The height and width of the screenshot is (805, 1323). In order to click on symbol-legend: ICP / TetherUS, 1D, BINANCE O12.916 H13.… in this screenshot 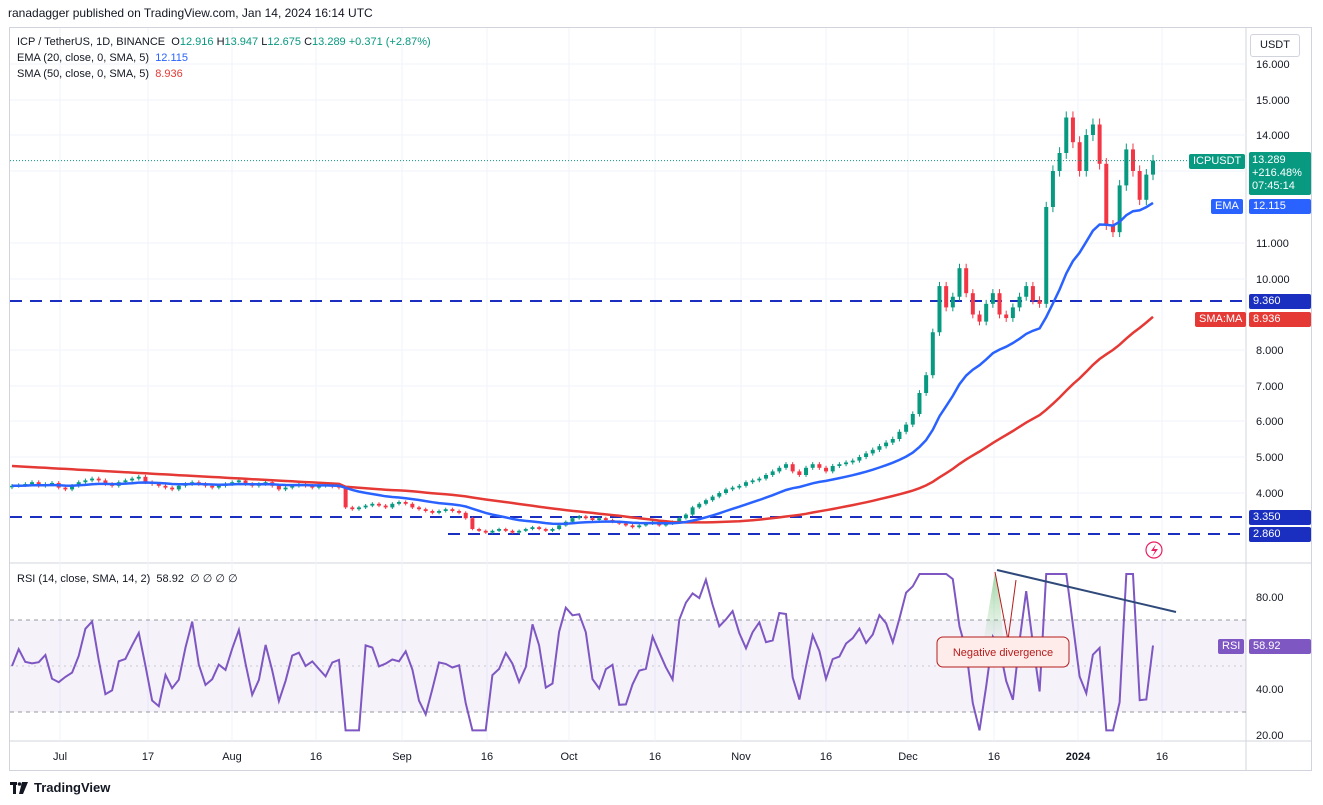, I will do `click(224, 42)`.